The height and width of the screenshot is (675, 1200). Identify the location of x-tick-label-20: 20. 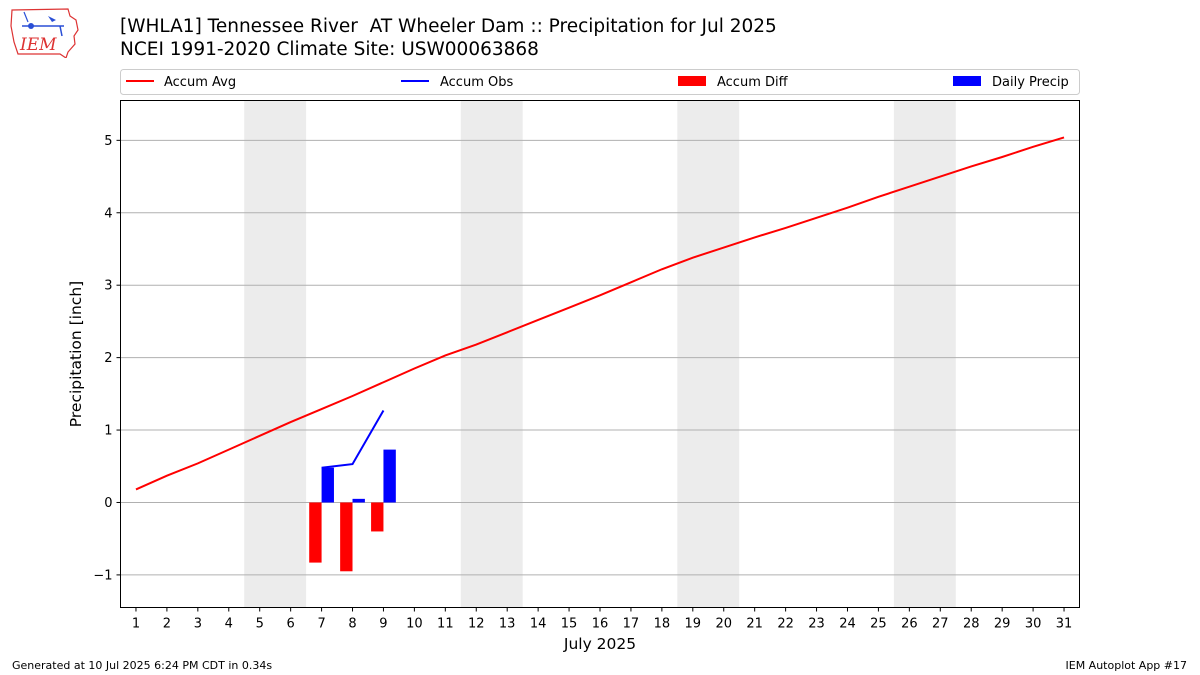
(723, 624).